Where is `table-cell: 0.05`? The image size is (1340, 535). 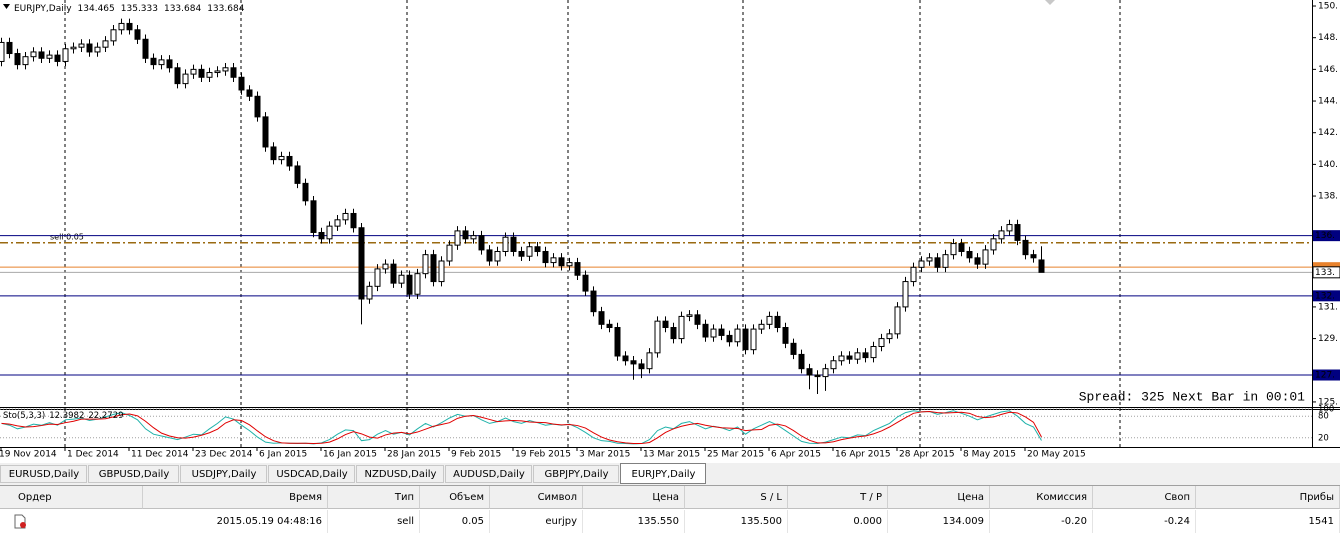
table-cell: 0.05 is located at coordinates (455, 521).